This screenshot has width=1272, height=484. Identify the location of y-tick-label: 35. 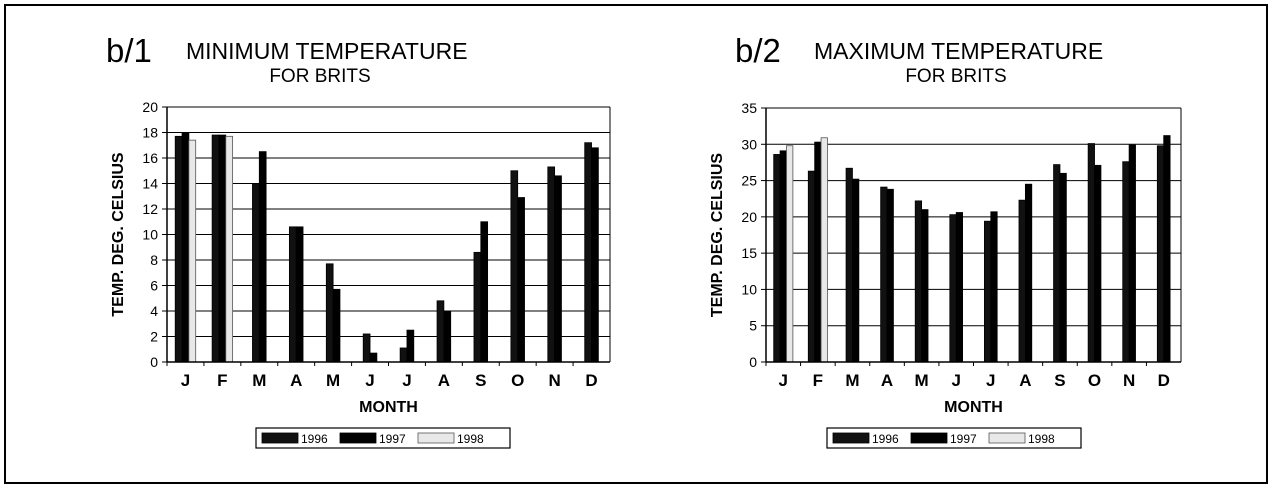
(749, 108).